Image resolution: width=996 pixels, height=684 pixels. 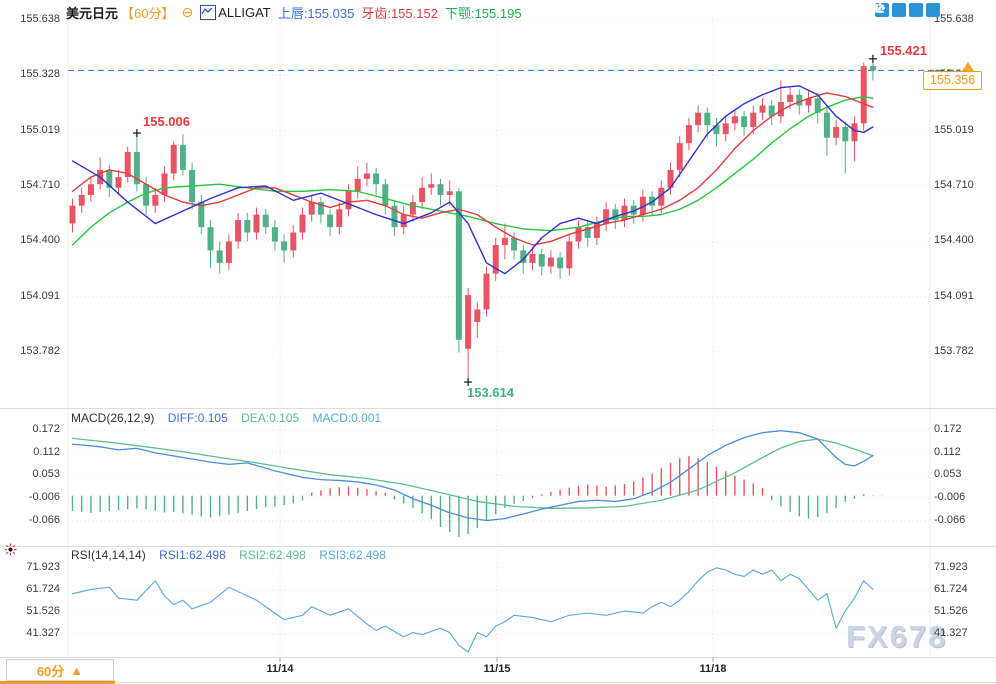 I want to click on rsi3-value: RSI3:62.498, so click(x=352, y=555).